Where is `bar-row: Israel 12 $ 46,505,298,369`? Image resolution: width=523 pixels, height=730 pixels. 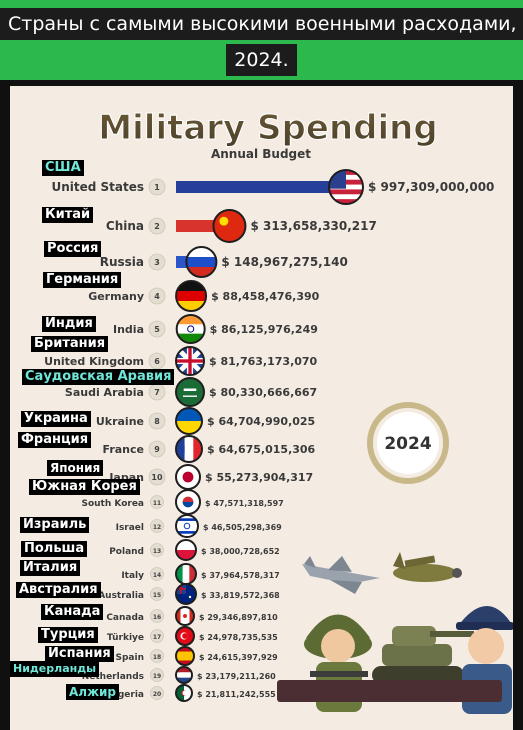 bar-row: Israel 12 $ 46,505,298,369 is located at coordinates (199, 526).